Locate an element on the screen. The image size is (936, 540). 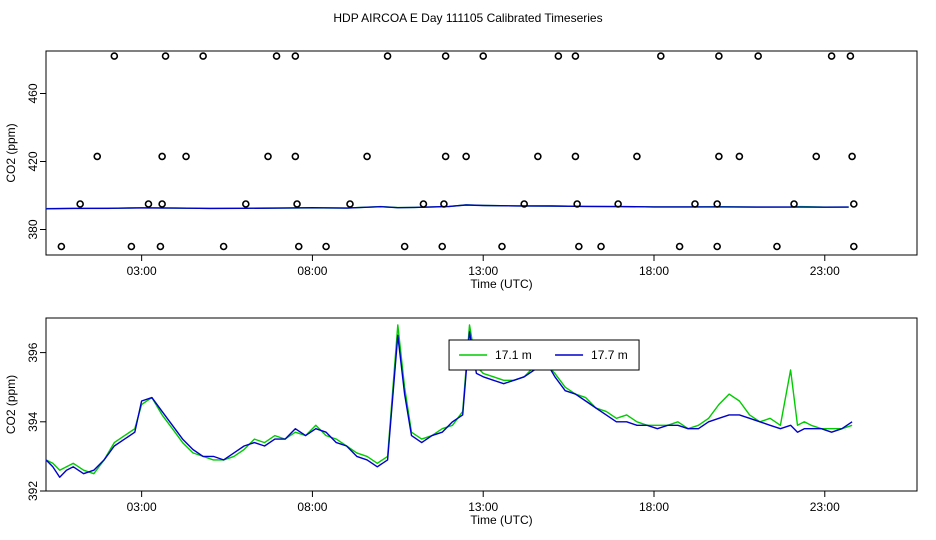
y-tick-label: 380 is located at coordinates (33, 229).